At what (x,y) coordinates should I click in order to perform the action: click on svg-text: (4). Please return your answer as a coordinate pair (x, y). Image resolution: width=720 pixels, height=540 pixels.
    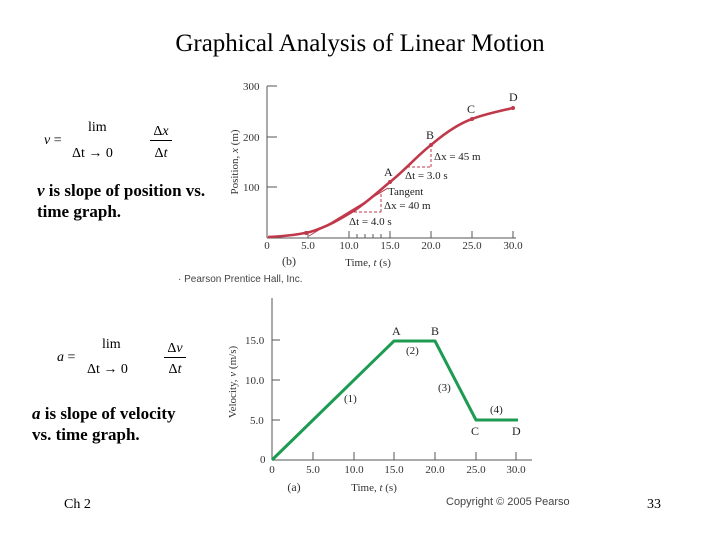
    Looking at the image, I should click on (496, 410).